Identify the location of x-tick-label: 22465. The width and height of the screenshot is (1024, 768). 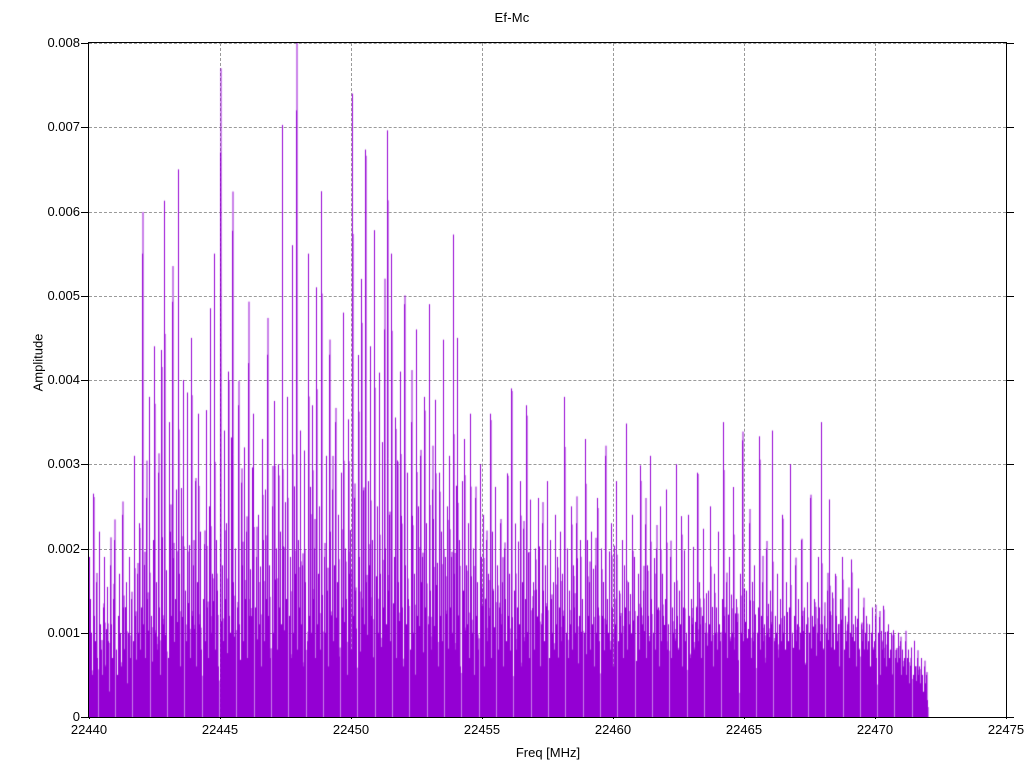
(744, 729).